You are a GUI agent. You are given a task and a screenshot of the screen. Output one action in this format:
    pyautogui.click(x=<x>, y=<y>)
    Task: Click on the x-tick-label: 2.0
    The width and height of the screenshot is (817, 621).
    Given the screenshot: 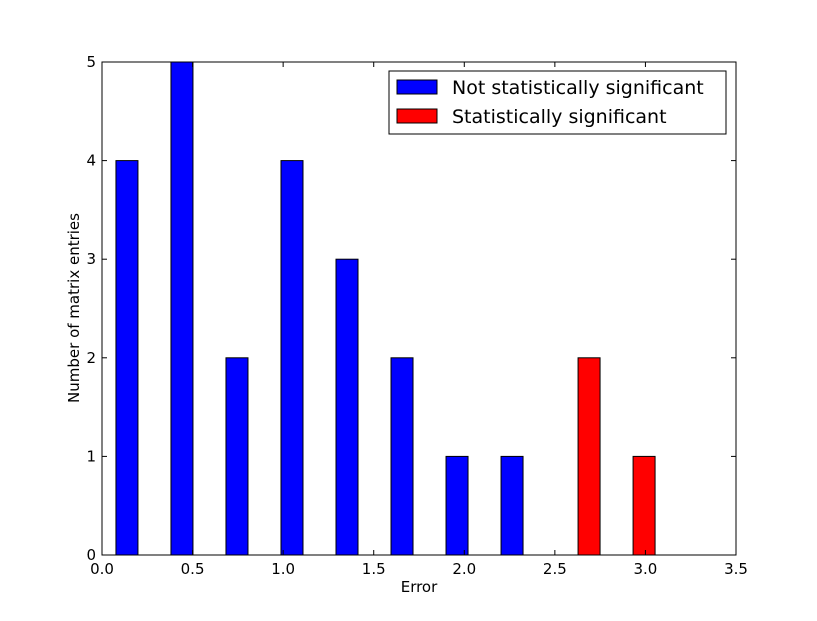 What is the action you would take?
    pyautogui.click(x=464, y=569)
    